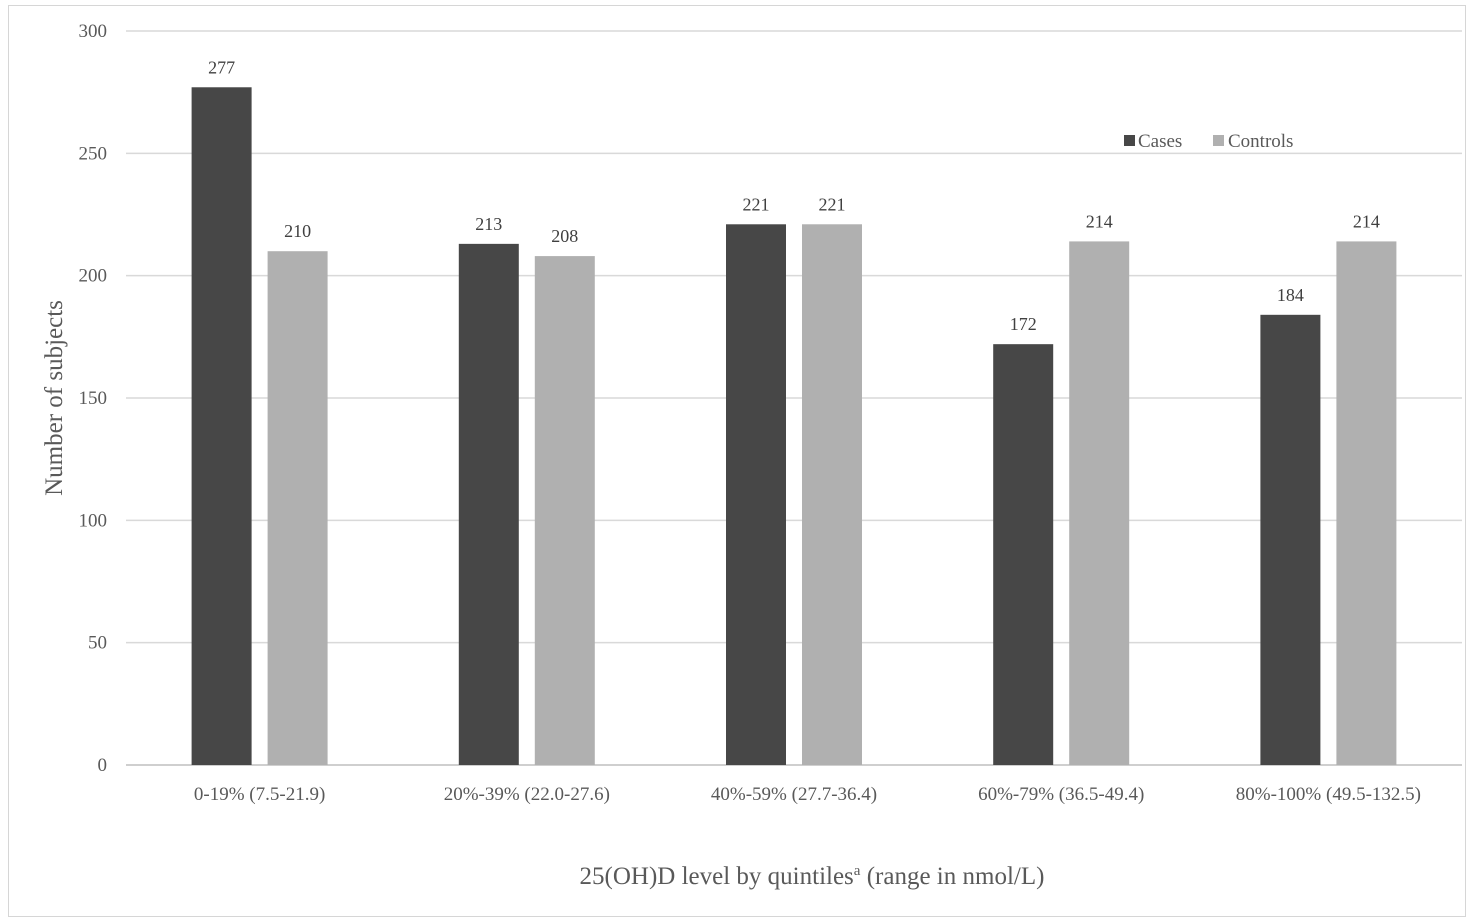  What do you see at coordinates (952, 876) in the screenshot?
I see `x-axis-title-tail: (range in nmol/L)` at bounding box center [952, 876].